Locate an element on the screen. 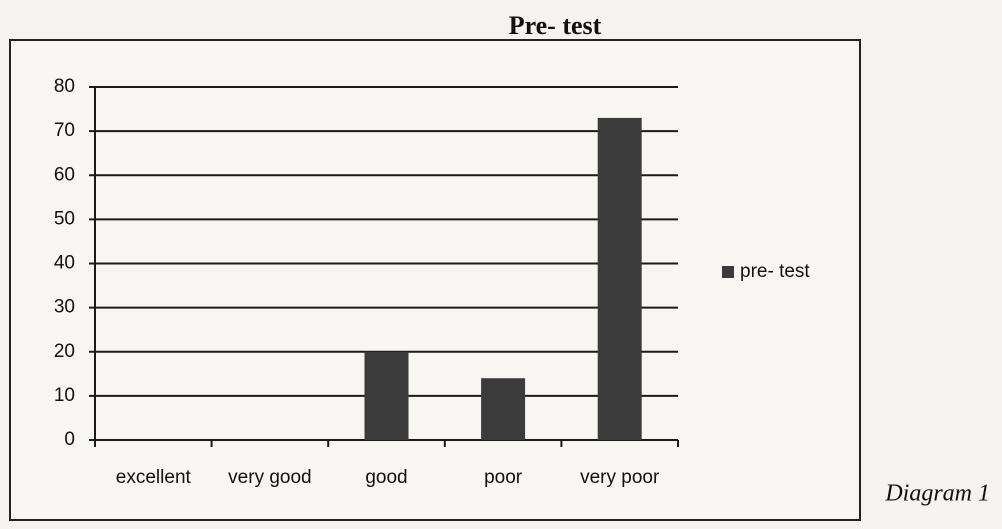 This screenshot has width=1002, height=529. chart-title: Pre- test is located at coordinates (555, 25).